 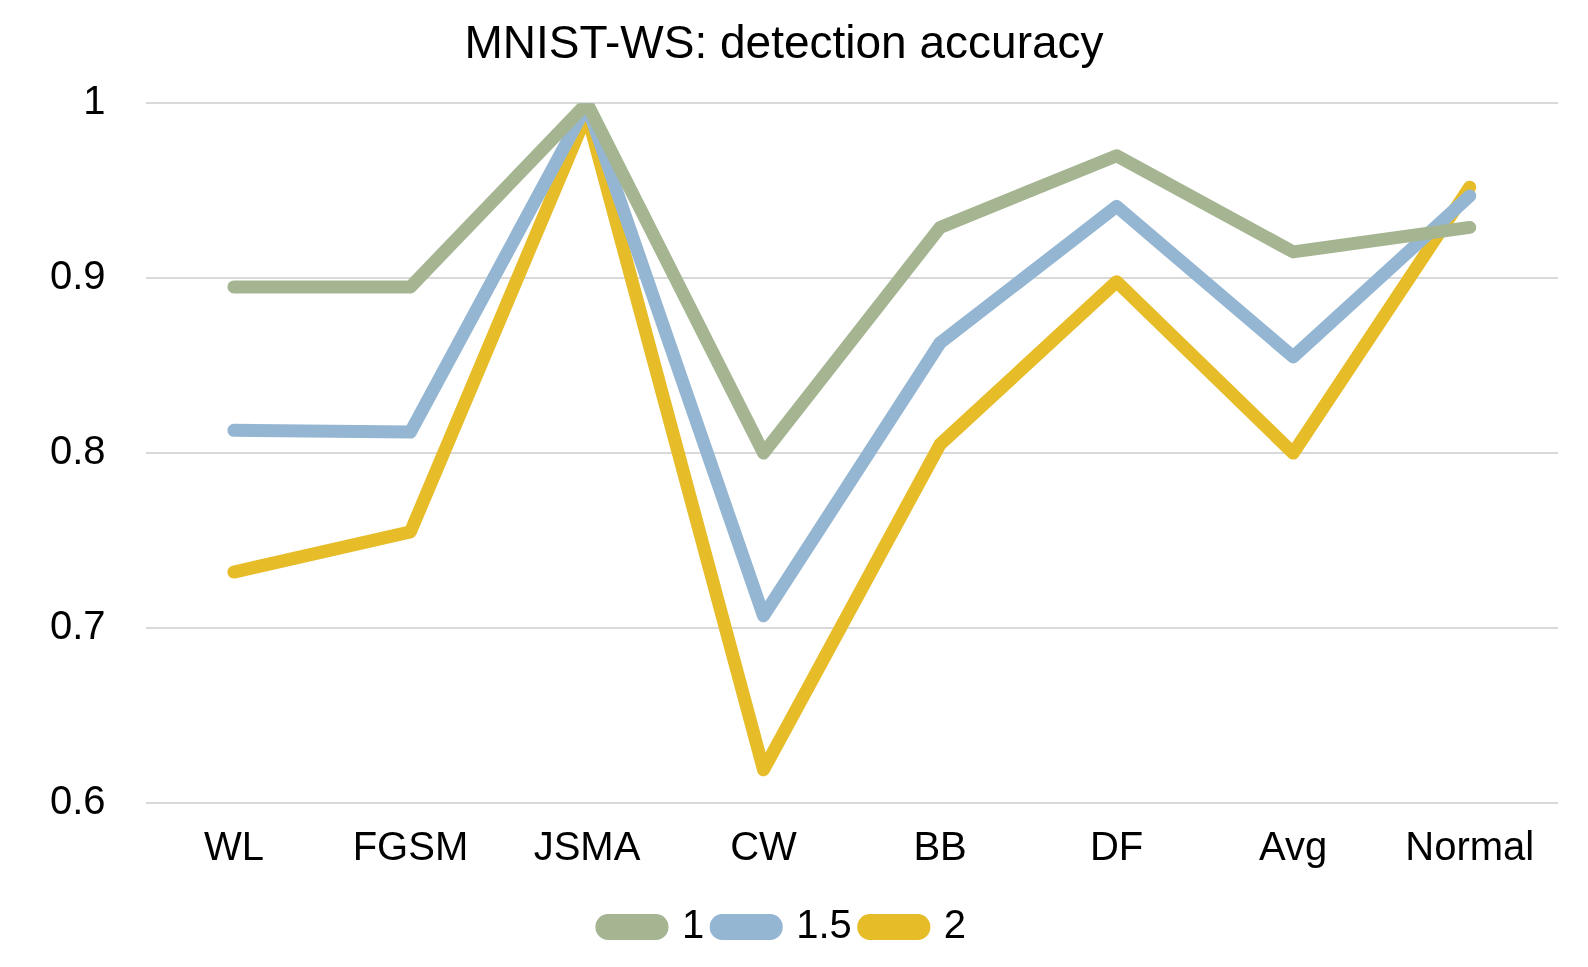 I want to click on legend-label: 1.5, so click(x=824, y=924).